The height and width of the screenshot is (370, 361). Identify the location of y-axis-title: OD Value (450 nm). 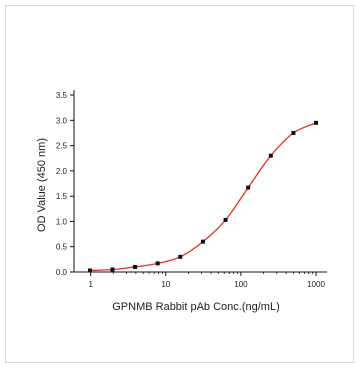
(42, 185).